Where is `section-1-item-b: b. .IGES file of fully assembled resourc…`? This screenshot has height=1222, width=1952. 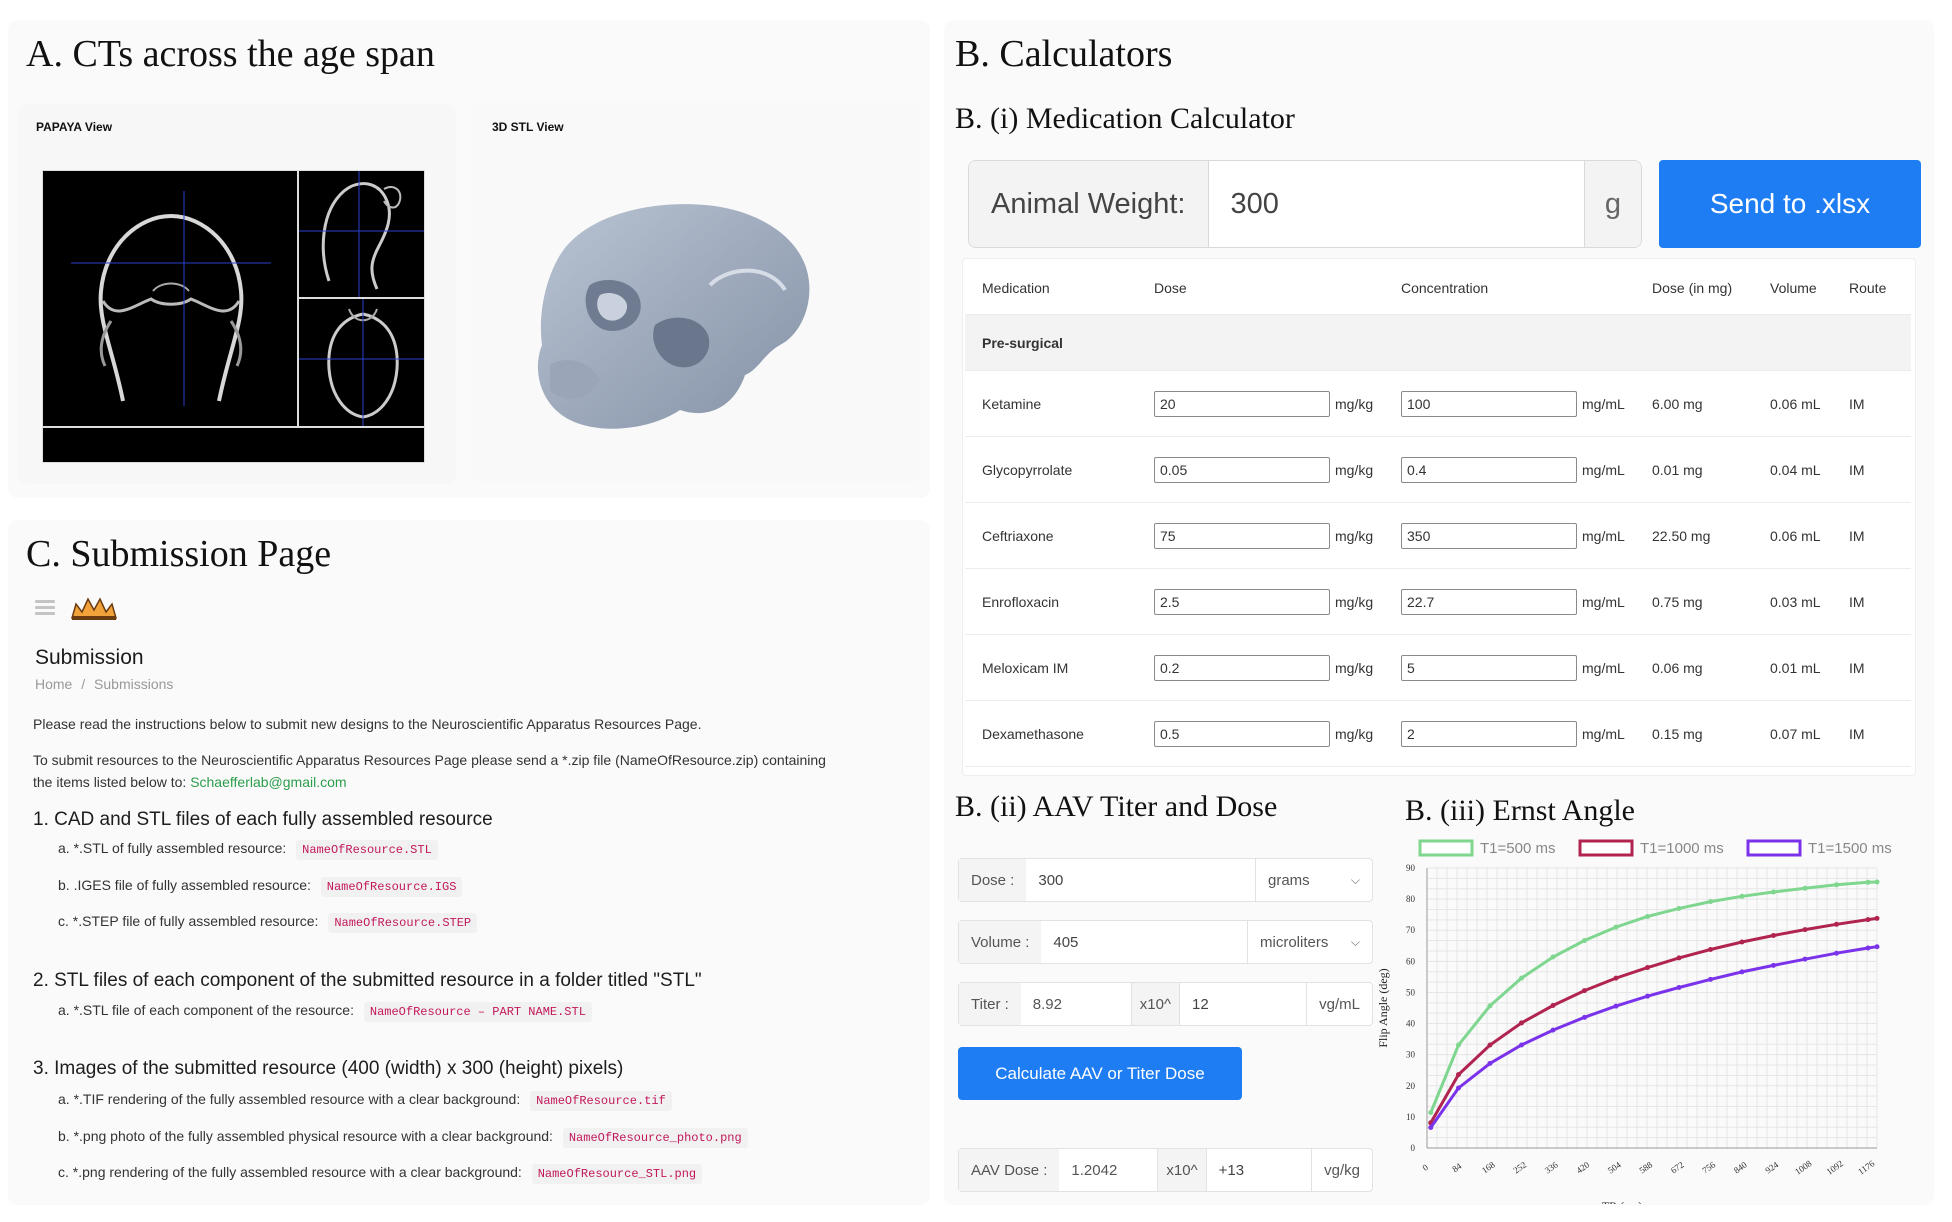
section-1-item-b: b. .IGES file of fully assembled resourc… is located at coordinates (260, 887).